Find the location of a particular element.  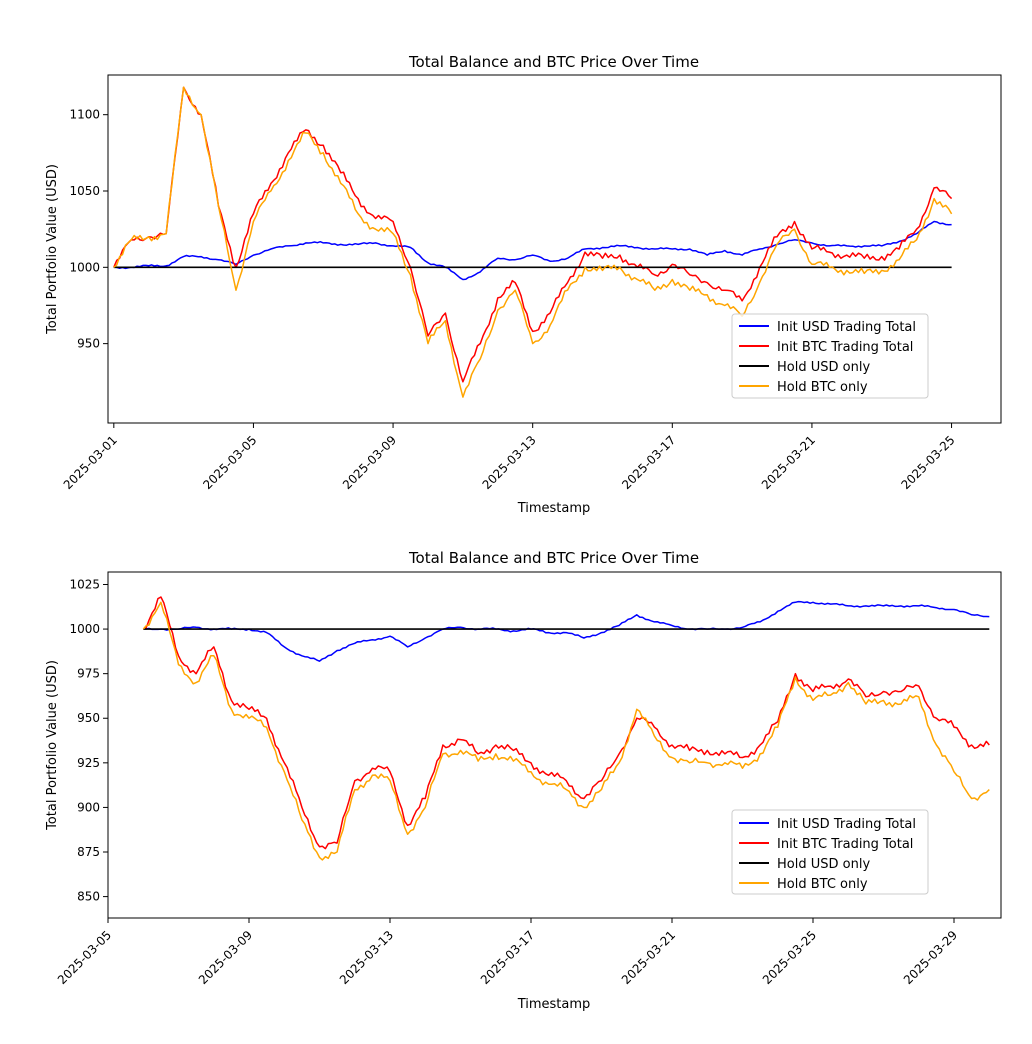

chart-1-x-axis-label: Timestamp is located at coordinates (554, 508).